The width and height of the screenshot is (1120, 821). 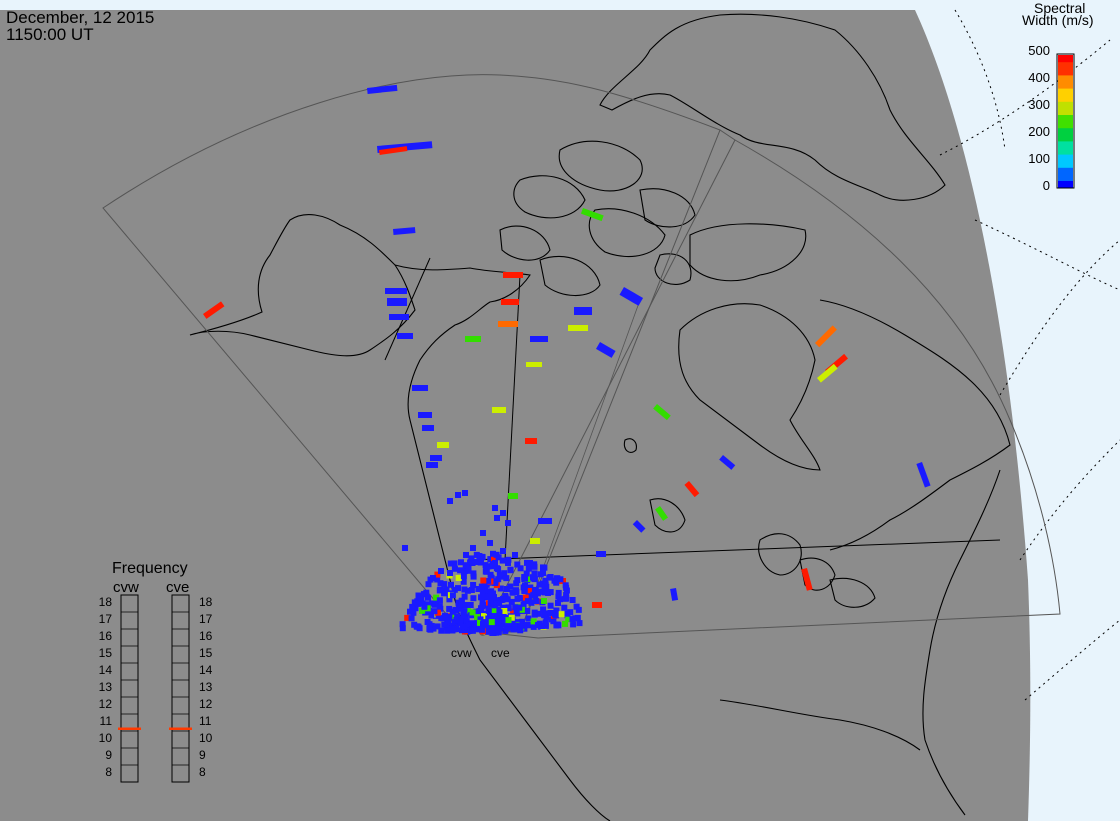 I want to click on frequency-scale-label: 16, so click(x=206, y=636).